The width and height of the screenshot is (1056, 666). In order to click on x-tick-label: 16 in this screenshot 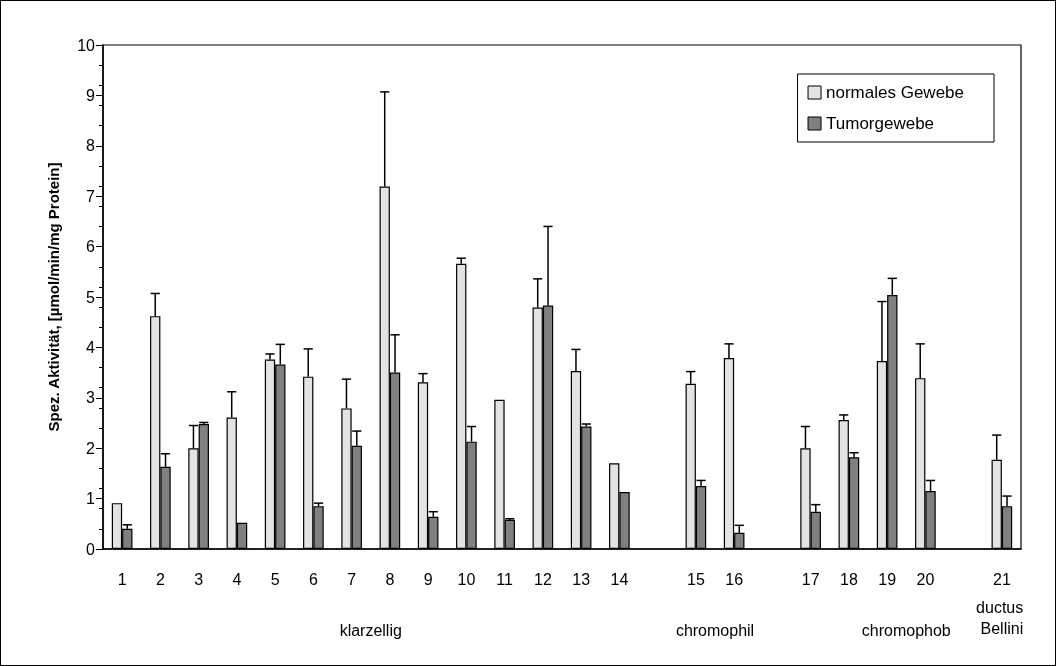, I will do `click(734, 579)`.